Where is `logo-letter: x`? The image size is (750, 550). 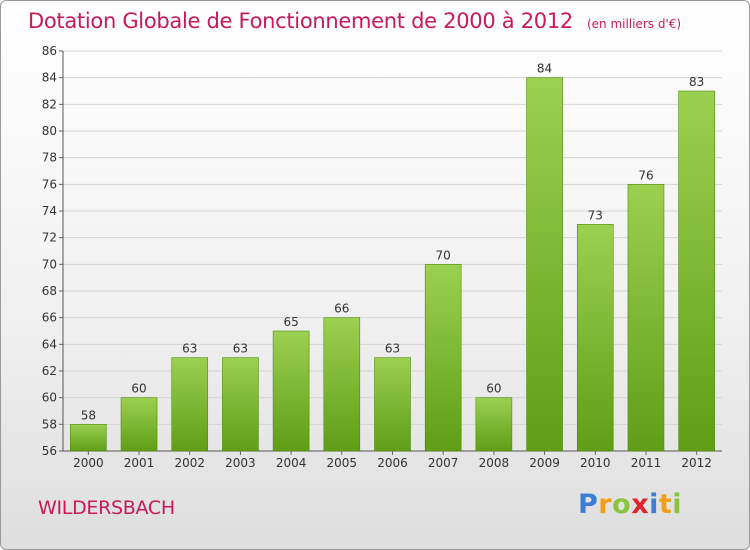
logo-letter: x is located at coordinates (640, 504).